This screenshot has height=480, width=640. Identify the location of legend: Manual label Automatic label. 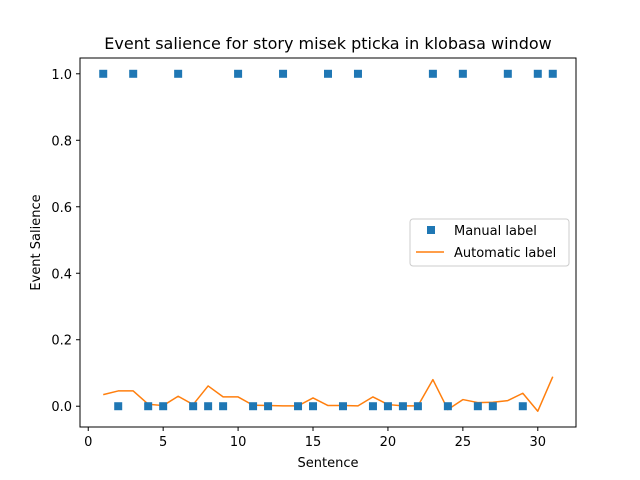
(489, 242).